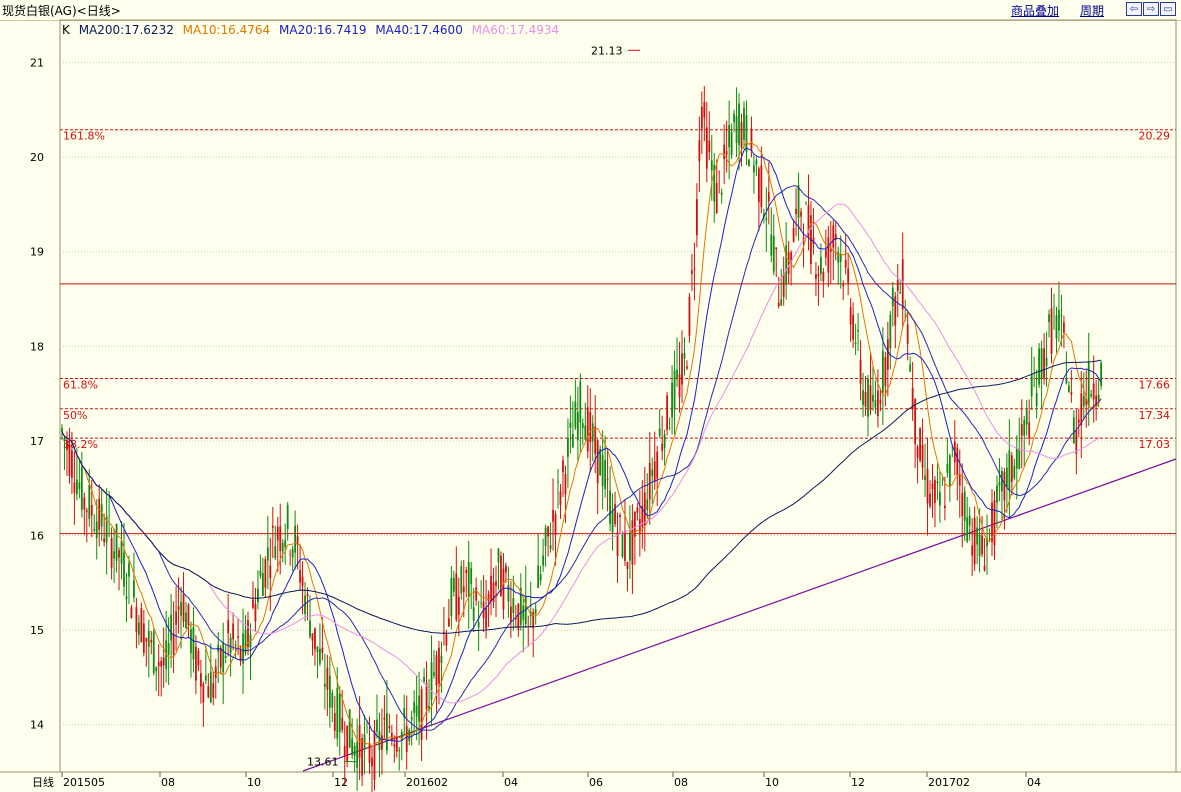 This screenshot has width=1181, height=792. I want to click on title-bar: 现货白银(AG)<日线> 商品叠加 周期 ⇦ ⇨ ▭, so click(590, 10).